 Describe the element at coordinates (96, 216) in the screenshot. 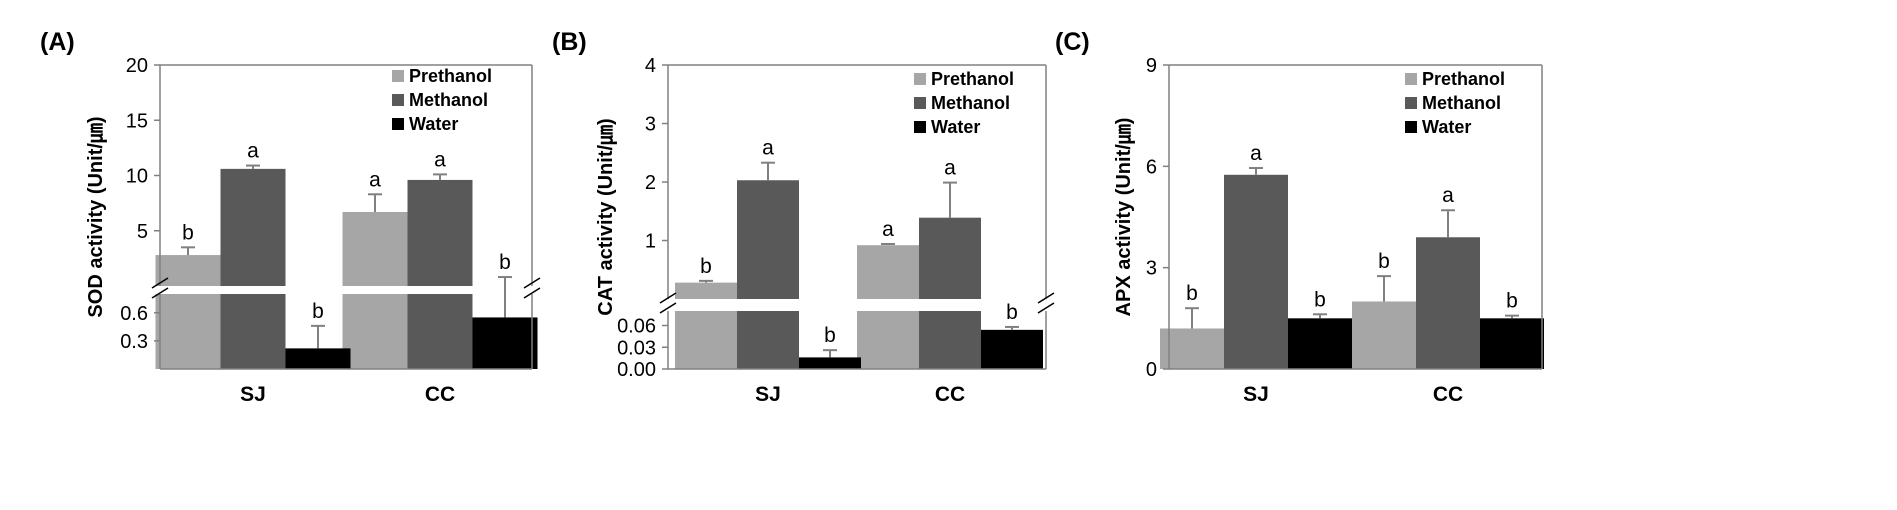

I see `y-axis-title: SOD activity (Unit/㎛)` at that location.